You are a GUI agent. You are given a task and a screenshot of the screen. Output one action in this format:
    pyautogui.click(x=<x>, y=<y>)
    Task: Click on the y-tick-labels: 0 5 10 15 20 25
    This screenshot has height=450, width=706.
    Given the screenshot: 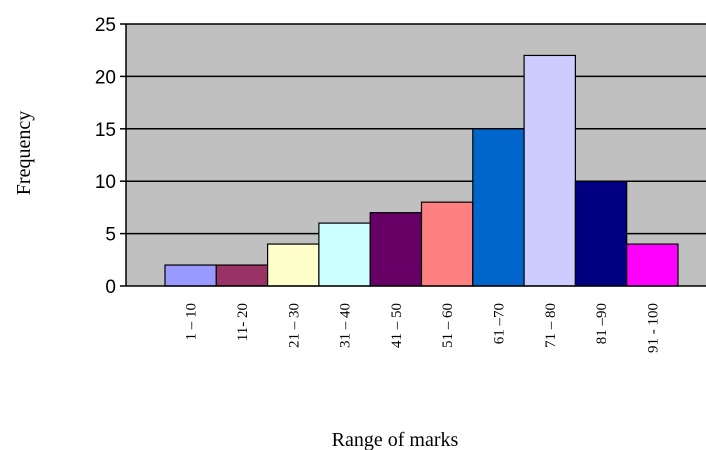 What is the action you would take?
    pyautogui.click(x=105, y=156)
    